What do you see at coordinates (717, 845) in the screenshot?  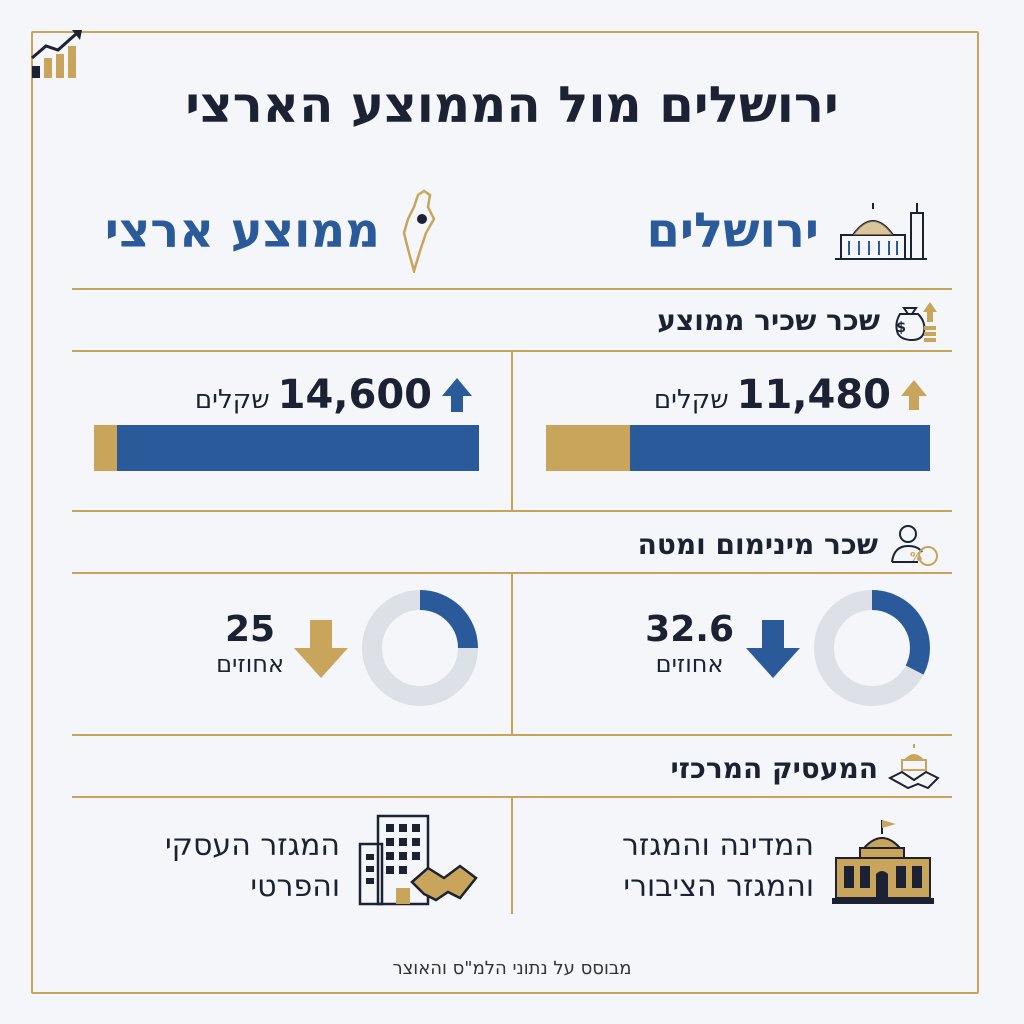 I see `employer-line-1: המדינה והמגזר` at bounding box center [717, 845].